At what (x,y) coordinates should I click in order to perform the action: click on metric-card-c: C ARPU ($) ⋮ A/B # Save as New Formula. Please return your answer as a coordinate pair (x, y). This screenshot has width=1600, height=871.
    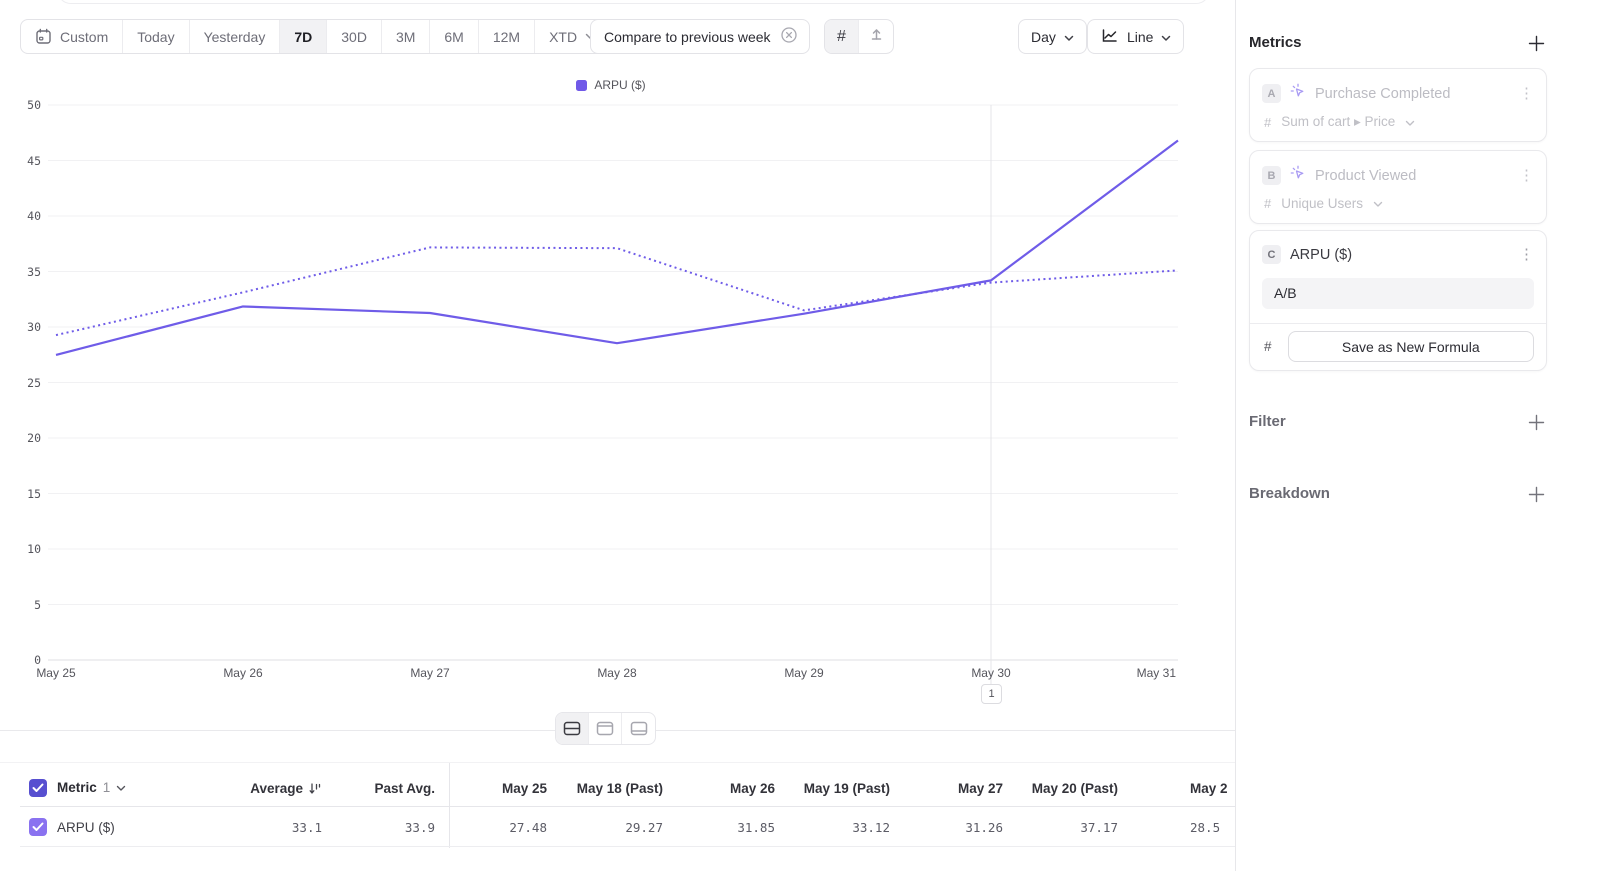
    Looking at the image, I should click on (1398, 300).